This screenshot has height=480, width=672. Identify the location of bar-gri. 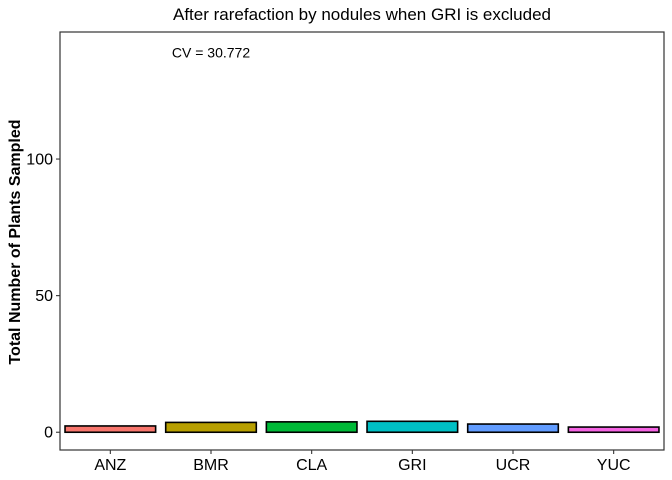
(412, 427).